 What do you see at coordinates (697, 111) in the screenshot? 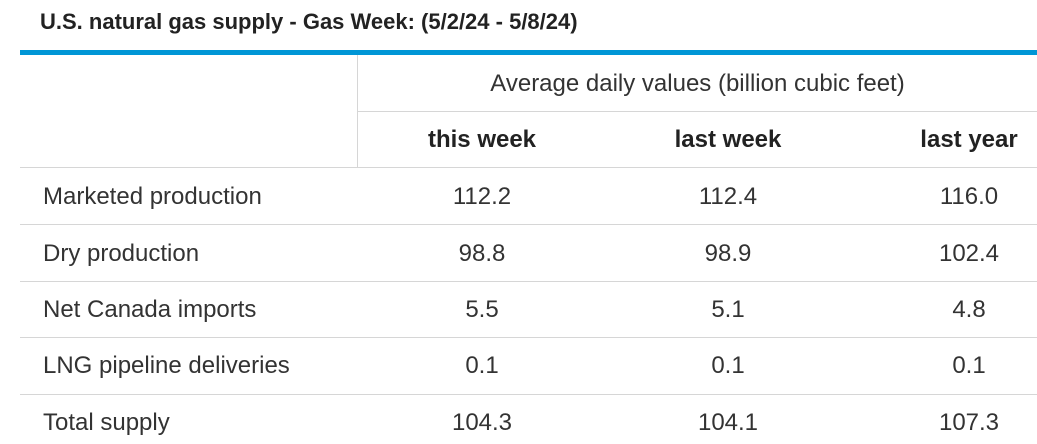
I see `group-header-rule` at bounding box center [697, 111].